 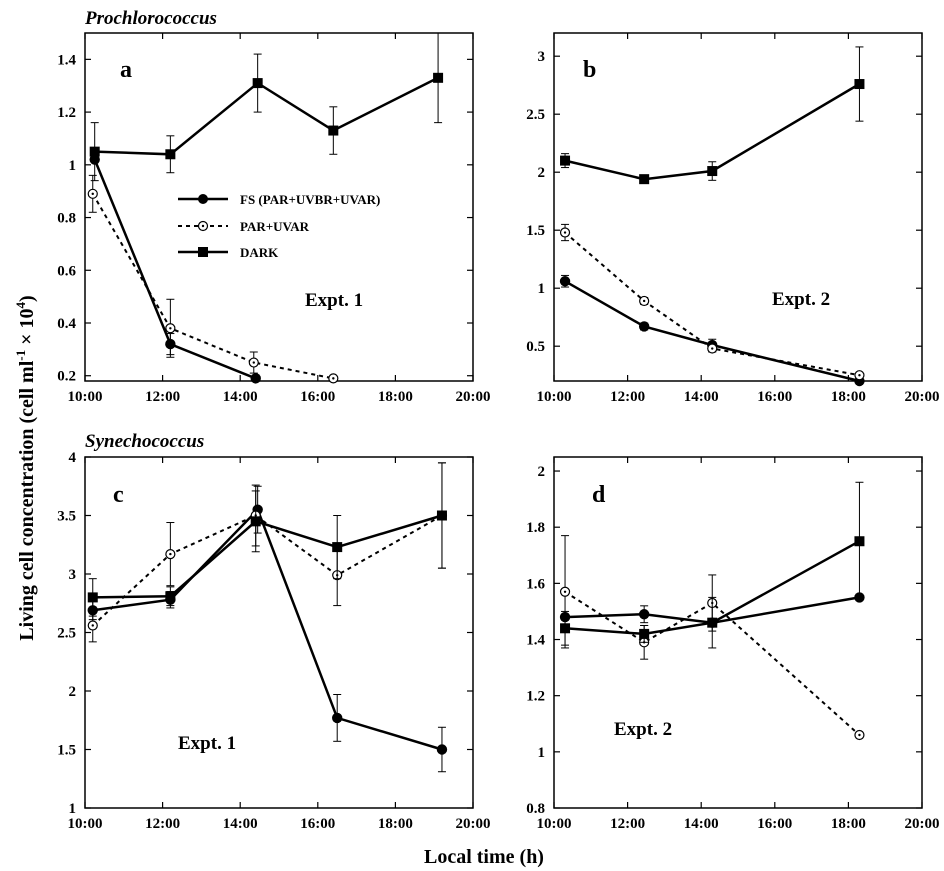 I want to click on legend: FS (PAR+UVBR+UVAR) PAR+UVAR DARK, so click(x=279, y=226).